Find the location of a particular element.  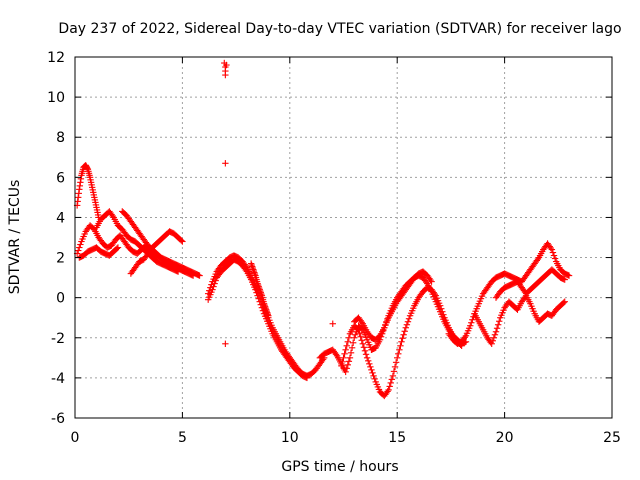

y-tick-label: 4 is located at coordinates (60, 218).